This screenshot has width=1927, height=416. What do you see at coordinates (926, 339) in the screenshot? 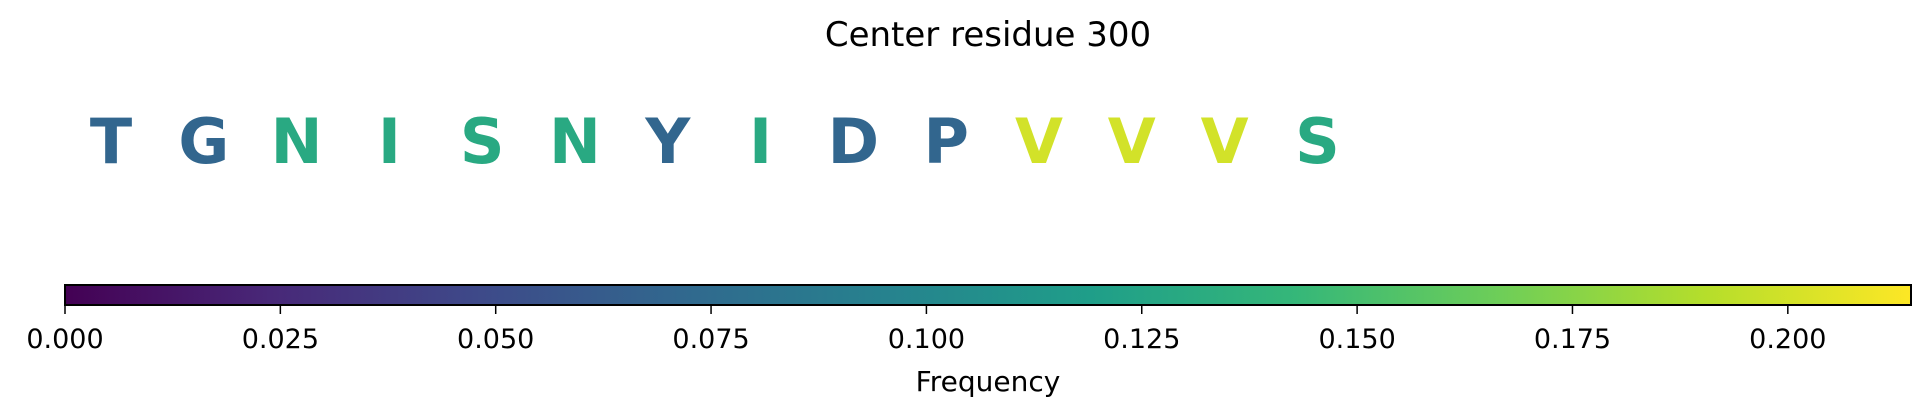
I see `colorbar-tick-label: 0.100` at bounding box center [926, 339].